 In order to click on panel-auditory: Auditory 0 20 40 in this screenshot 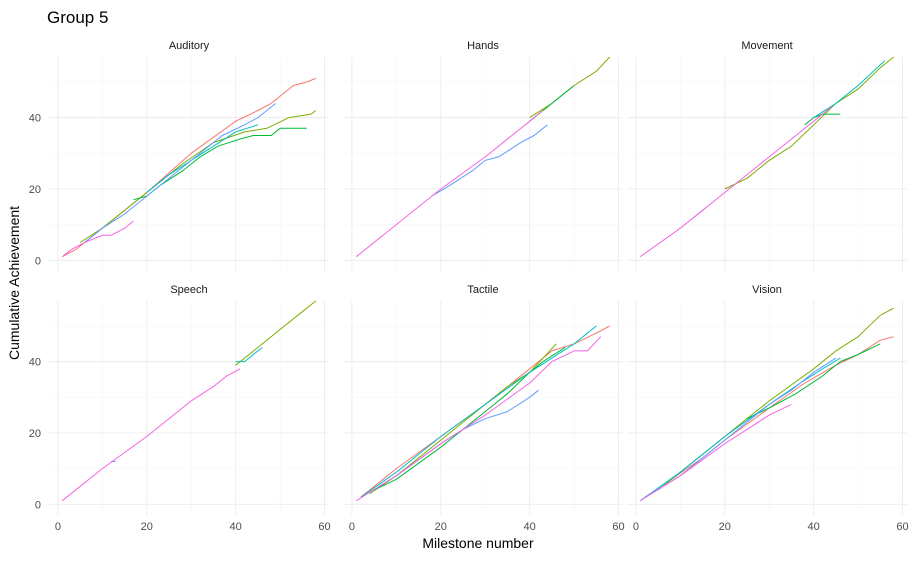, I will do `click(179, 155)`.